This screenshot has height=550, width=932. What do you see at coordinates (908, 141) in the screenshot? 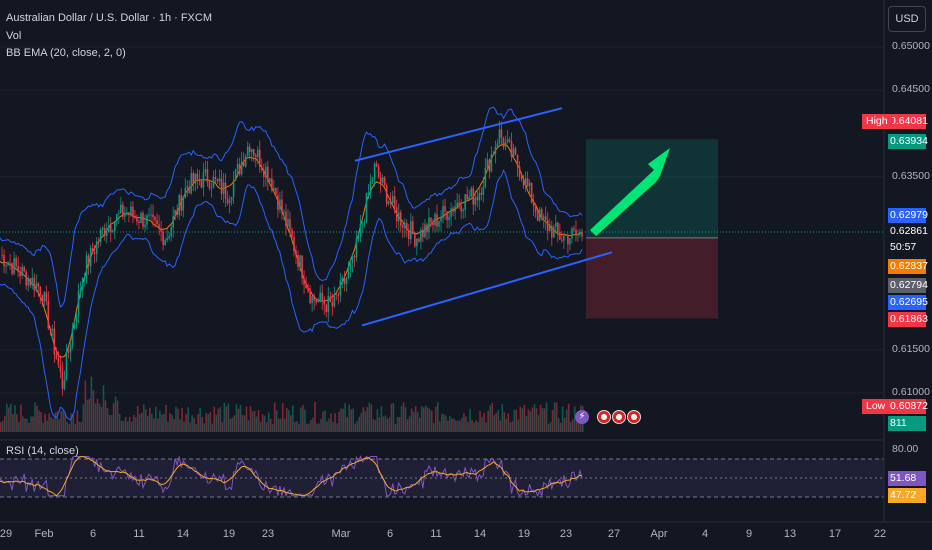
I see `price-badge: 0.63934` at bounding box center [908, 141].